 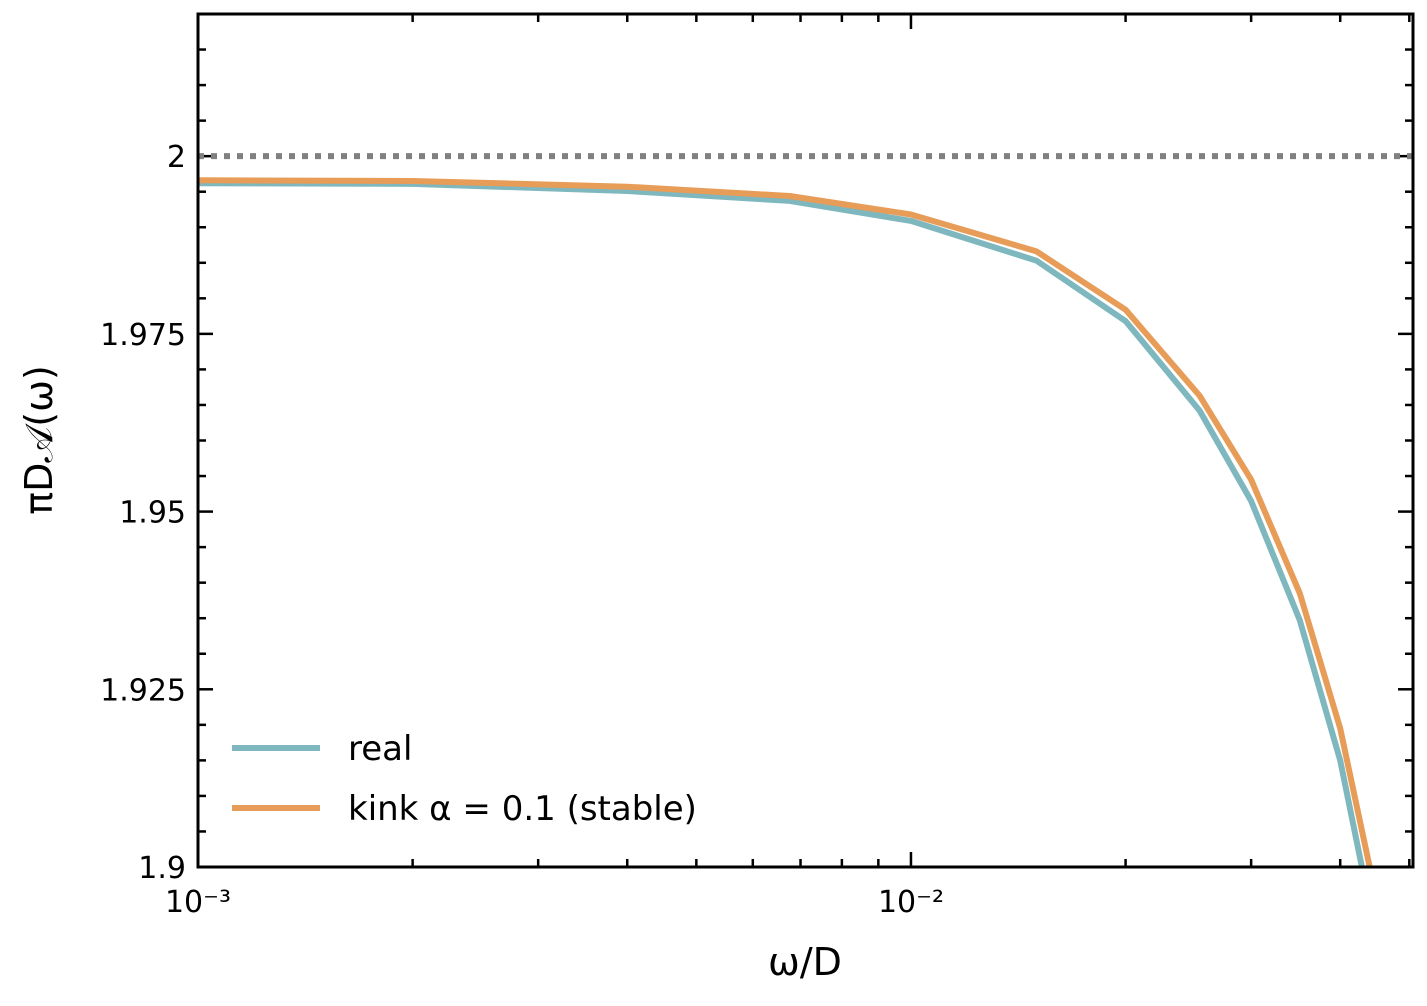 What do you see at coordinates (522, 809) in the screenshot?
I see `legend-label: kink α = 0.1 (stable)` at bounding box center [522, 809].